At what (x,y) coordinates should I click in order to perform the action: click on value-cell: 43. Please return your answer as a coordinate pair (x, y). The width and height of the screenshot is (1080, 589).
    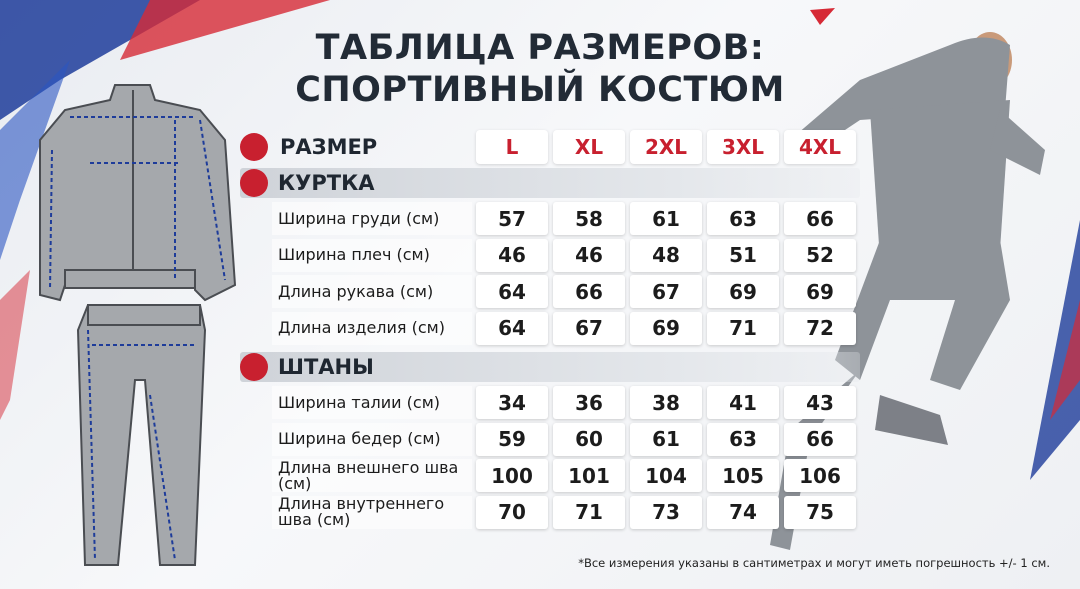
    Looking at the image, I should click on (820, 402).